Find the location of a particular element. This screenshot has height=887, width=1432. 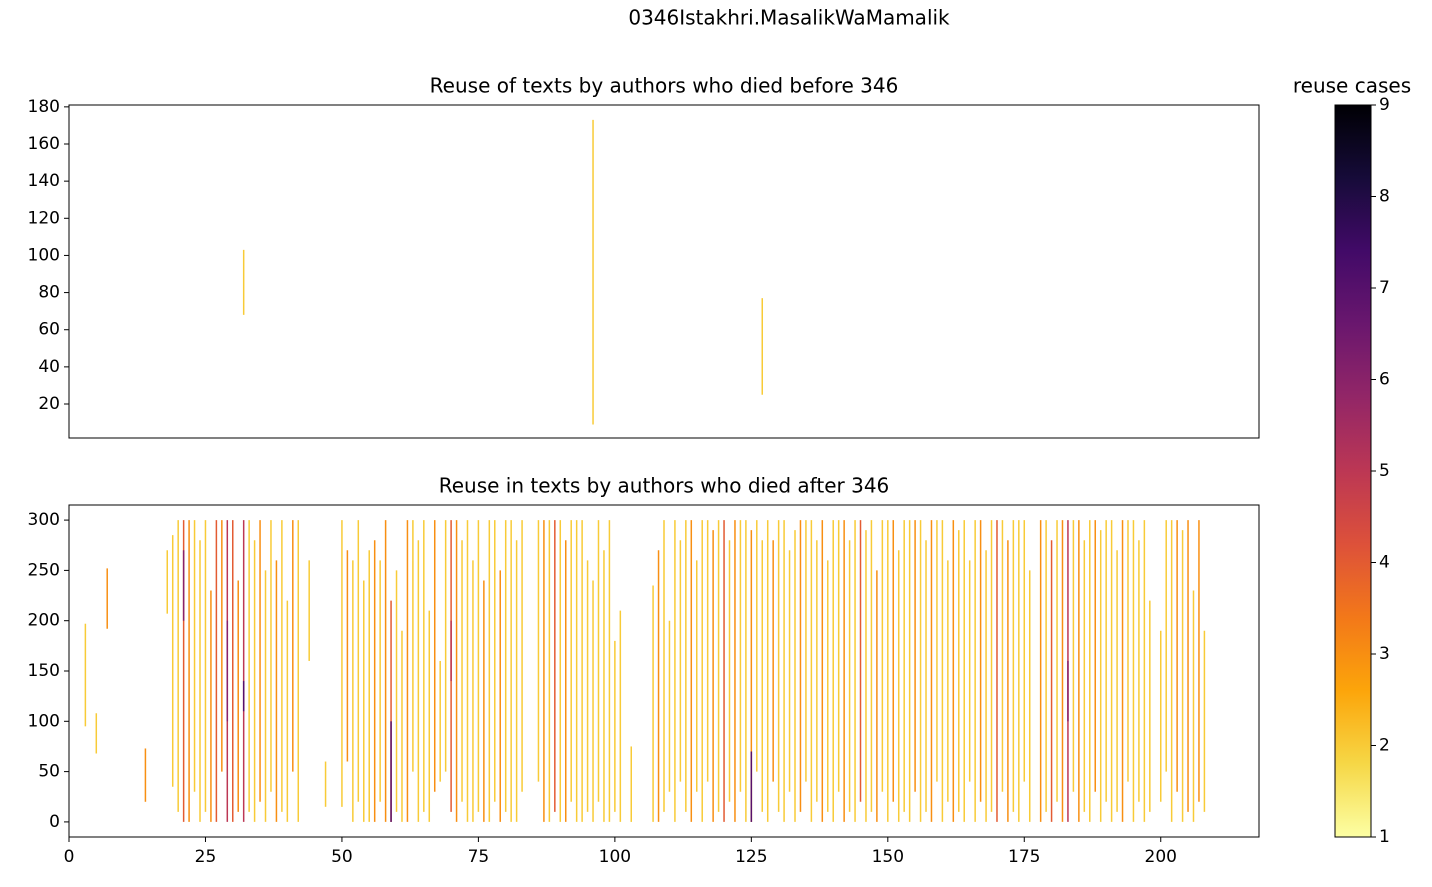

y-tick-label: 50 is located at coordinates (49, 772).